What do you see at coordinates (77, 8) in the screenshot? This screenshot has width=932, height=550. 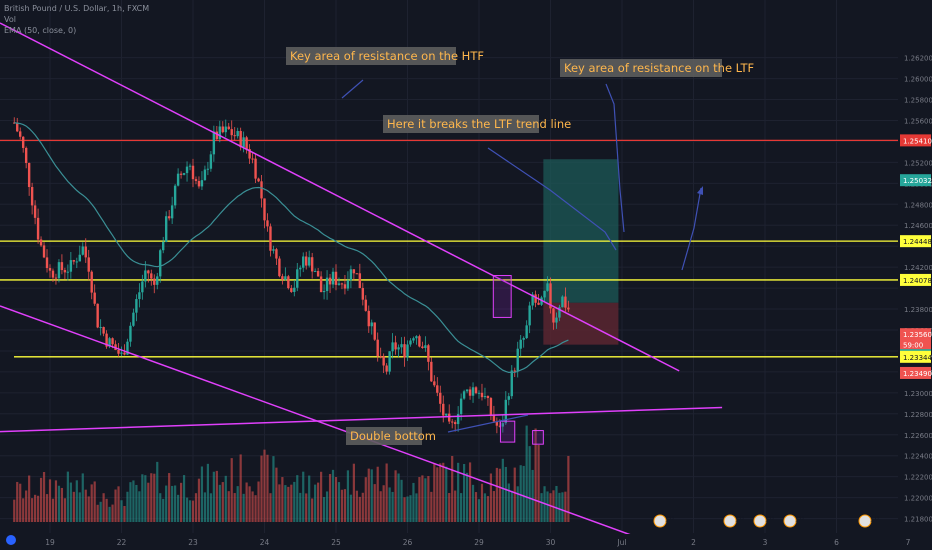 I see `legend-symbol: British Pound / U.S. Dollar, 1h, FXCM` at bounding box center [77, 8].